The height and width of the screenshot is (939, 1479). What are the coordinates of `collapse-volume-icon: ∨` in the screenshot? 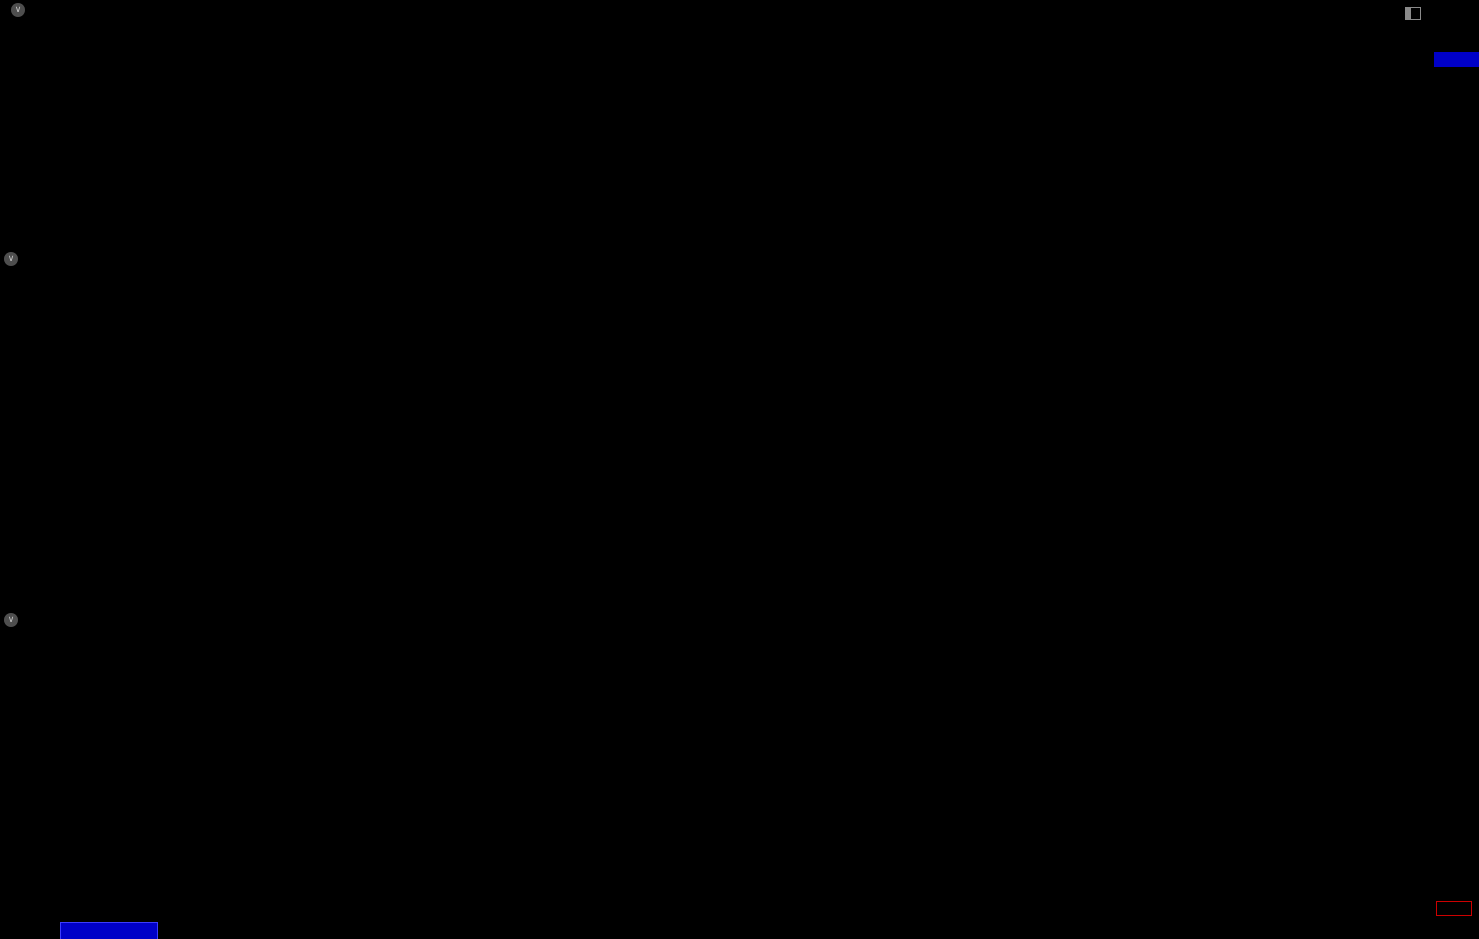 It's located at (11, 620).